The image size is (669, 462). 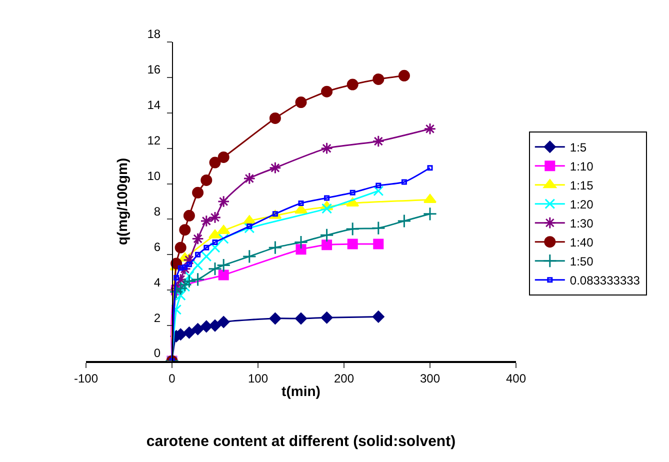 I want to click on y-tick-label: 12, so click(x=154, y=141).